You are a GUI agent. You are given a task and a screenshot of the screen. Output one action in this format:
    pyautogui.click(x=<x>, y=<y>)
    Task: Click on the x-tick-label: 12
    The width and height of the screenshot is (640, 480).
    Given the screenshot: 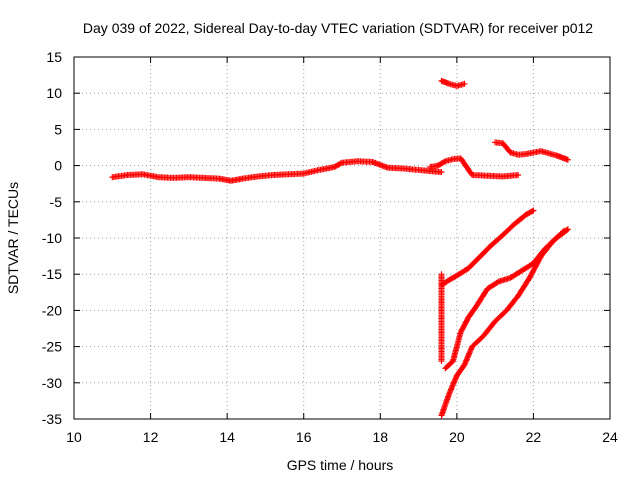 What is the action you would take?
    pyautogui.click(x=151, y=437)
    